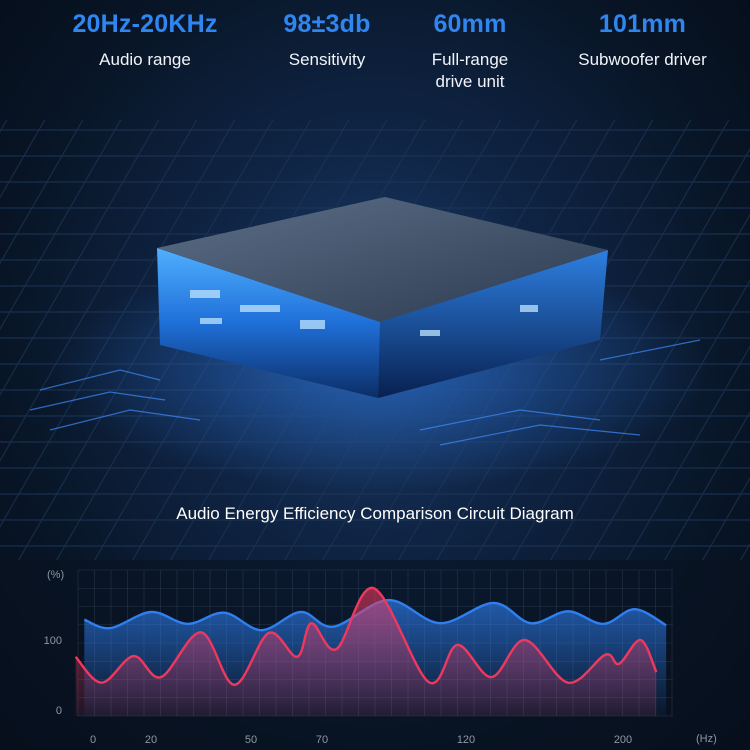 The image size is (750, 750). I want to click on spec-label: Audio range, so click(145, 59).